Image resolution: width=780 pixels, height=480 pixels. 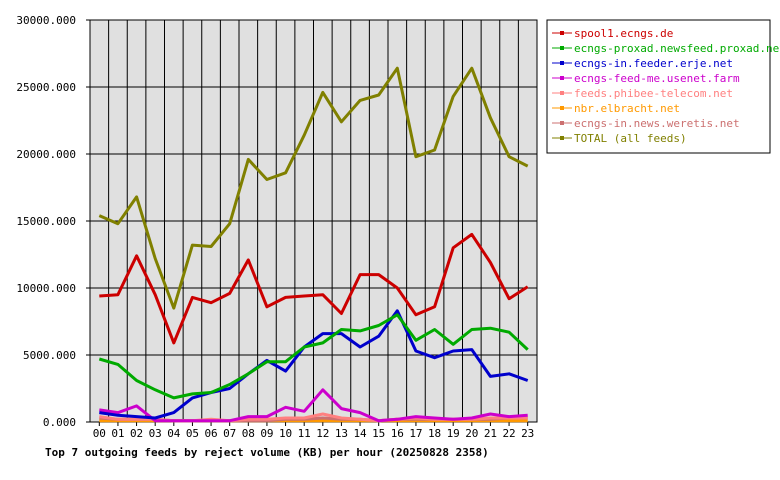 I want to click on legend-label: TOTAL (all feeds), so click(x=630, y=138).